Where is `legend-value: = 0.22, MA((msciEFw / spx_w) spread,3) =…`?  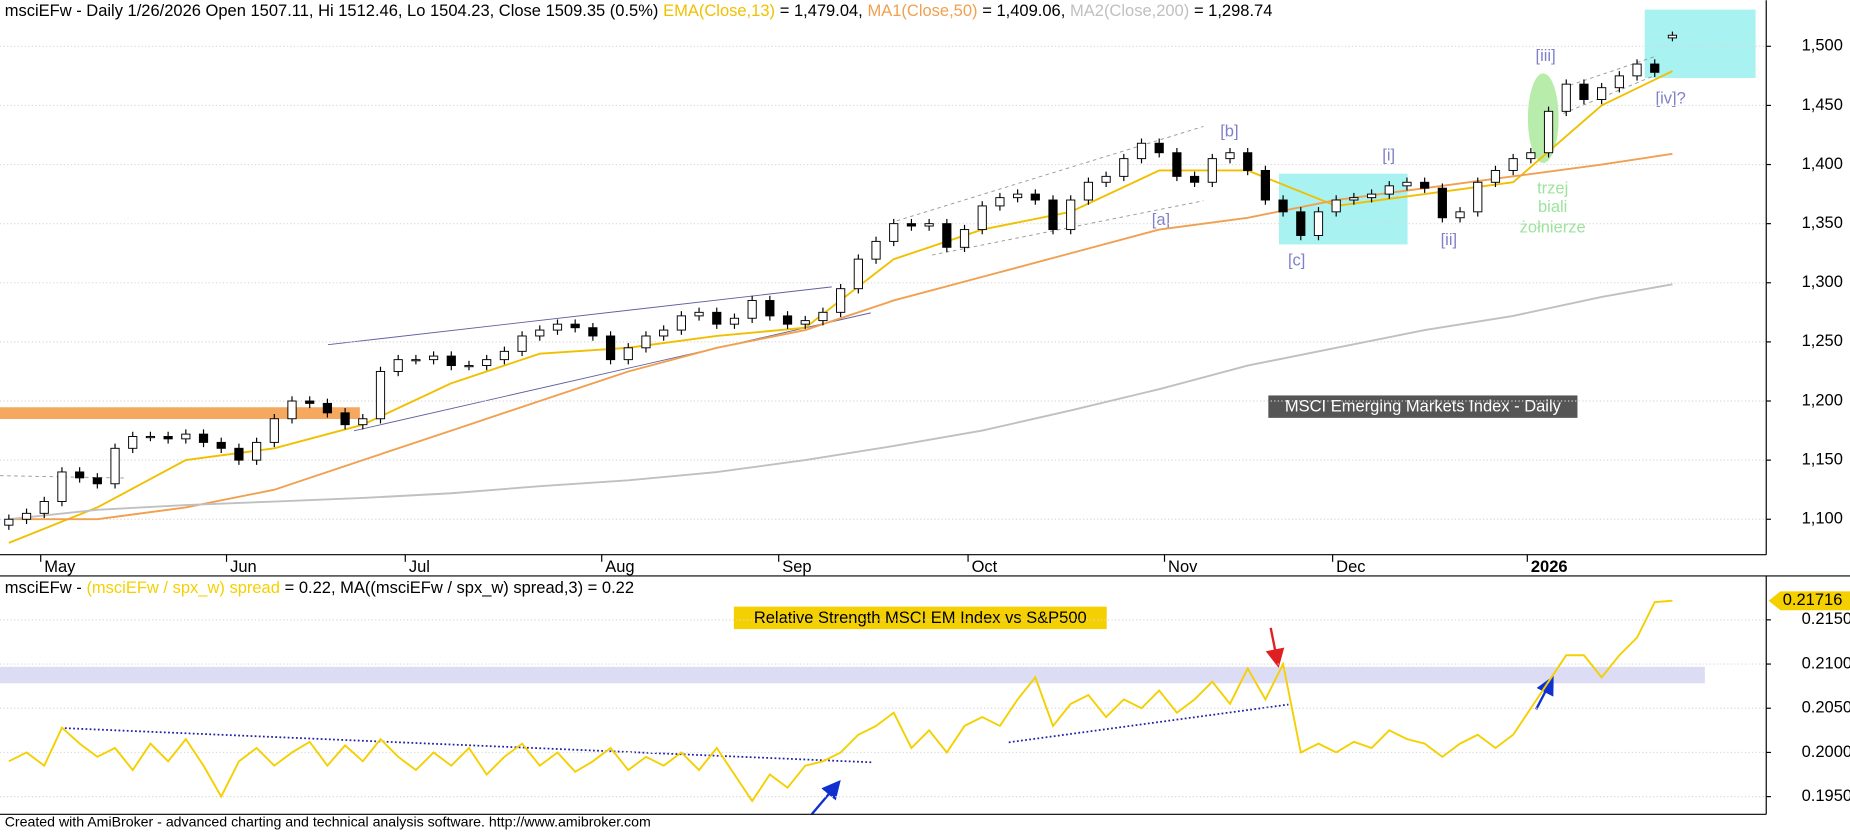
legend-value: = 0.22, MA((msciEFw / spx_w) spread,3) =… is located at coordinates (459, 588).